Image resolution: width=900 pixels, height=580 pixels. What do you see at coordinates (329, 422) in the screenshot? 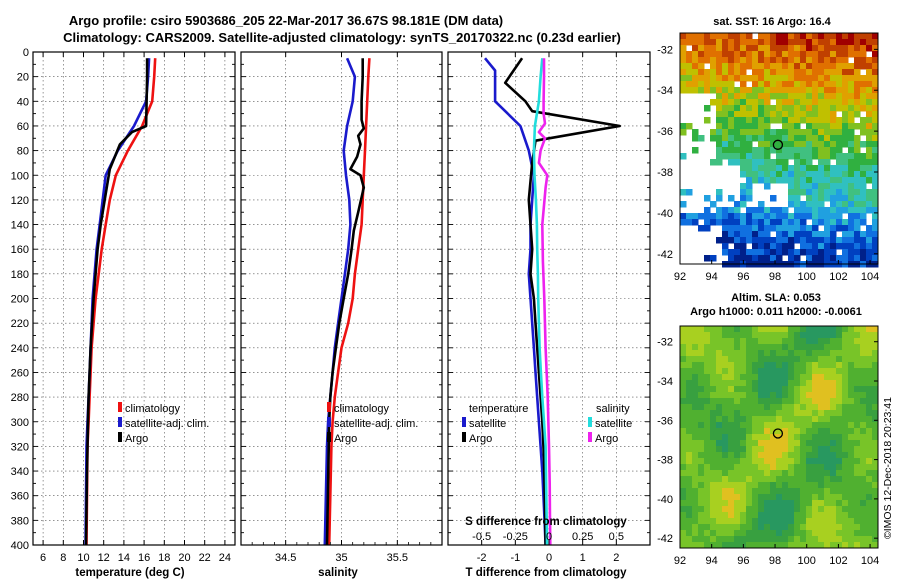
I see `legend-swatch-satellite` at bounding box center [329, 422].